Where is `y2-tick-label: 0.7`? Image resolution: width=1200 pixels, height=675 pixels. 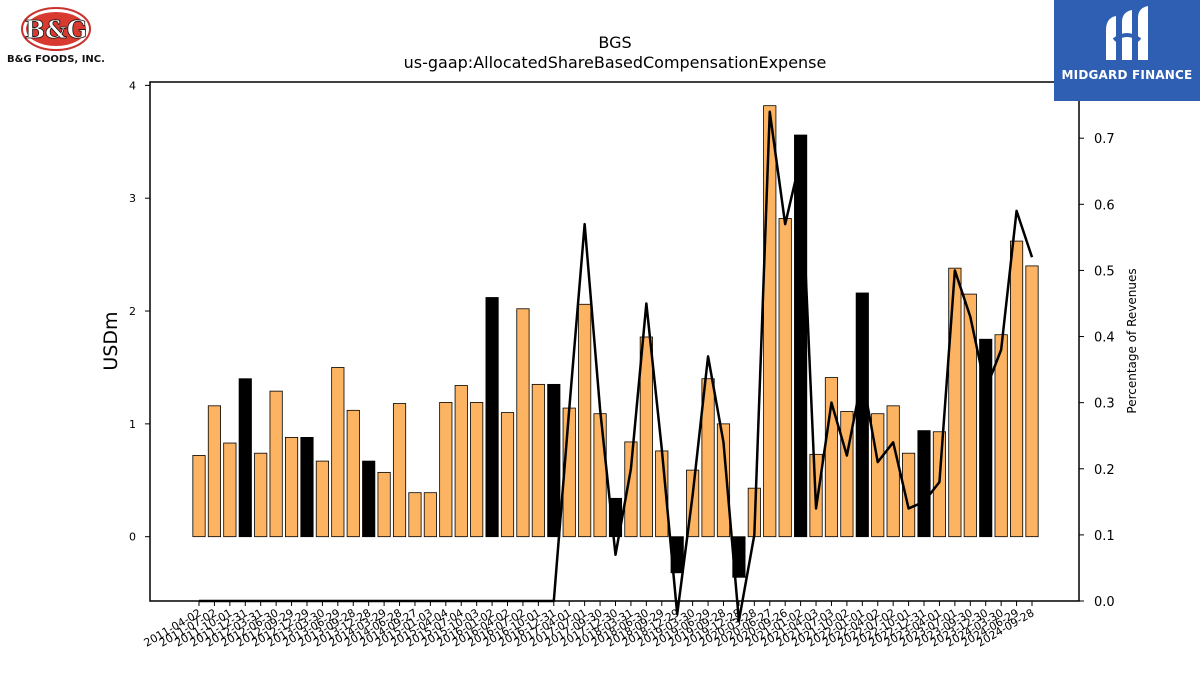 y2-tick-label: 0.7 is located at coordinates (1104, 139).